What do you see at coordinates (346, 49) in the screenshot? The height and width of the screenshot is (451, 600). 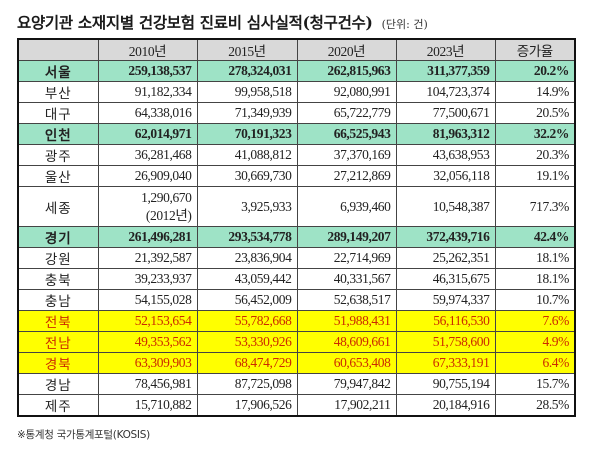 I see `header-2020: 2020년` at bounding box center [346, 49].